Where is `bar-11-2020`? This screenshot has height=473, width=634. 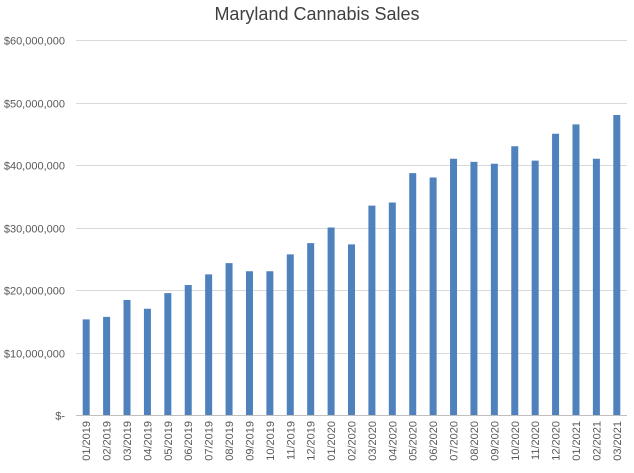
bar-11-2020 is located at coordinates (535, 288).